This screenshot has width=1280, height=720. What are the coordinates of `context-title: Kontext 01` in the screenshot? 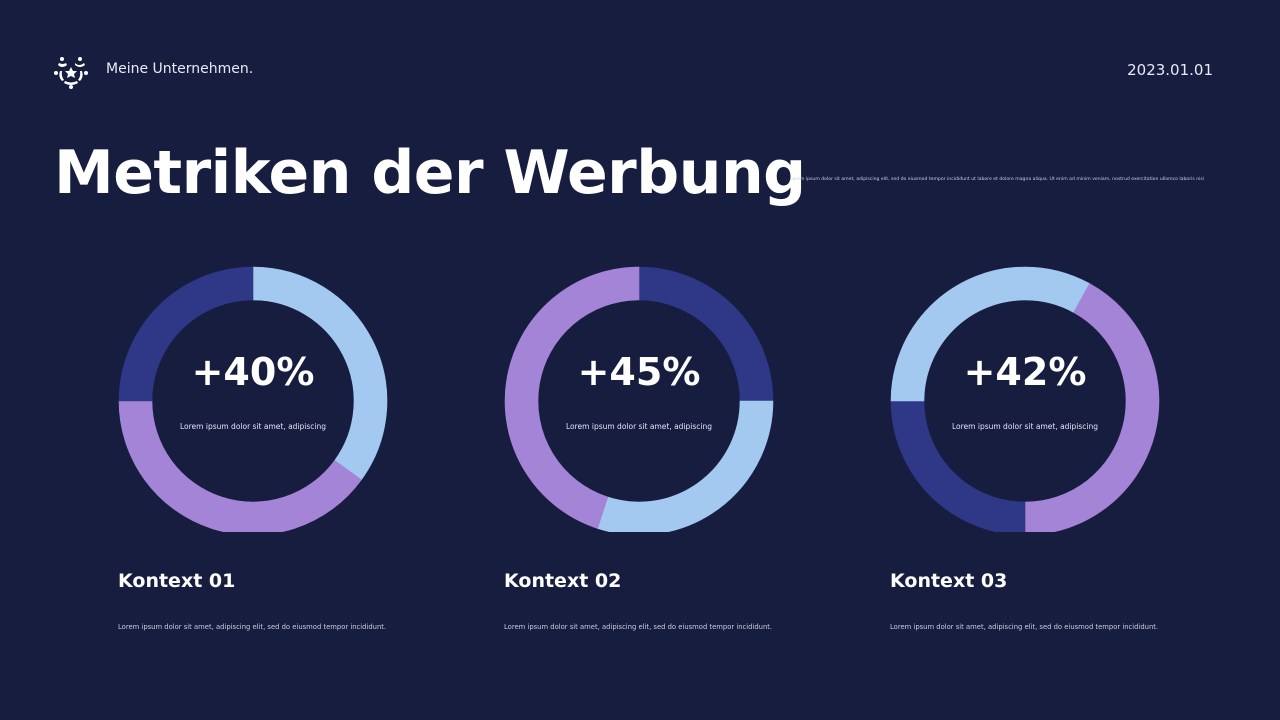 It's located at (177, 581).